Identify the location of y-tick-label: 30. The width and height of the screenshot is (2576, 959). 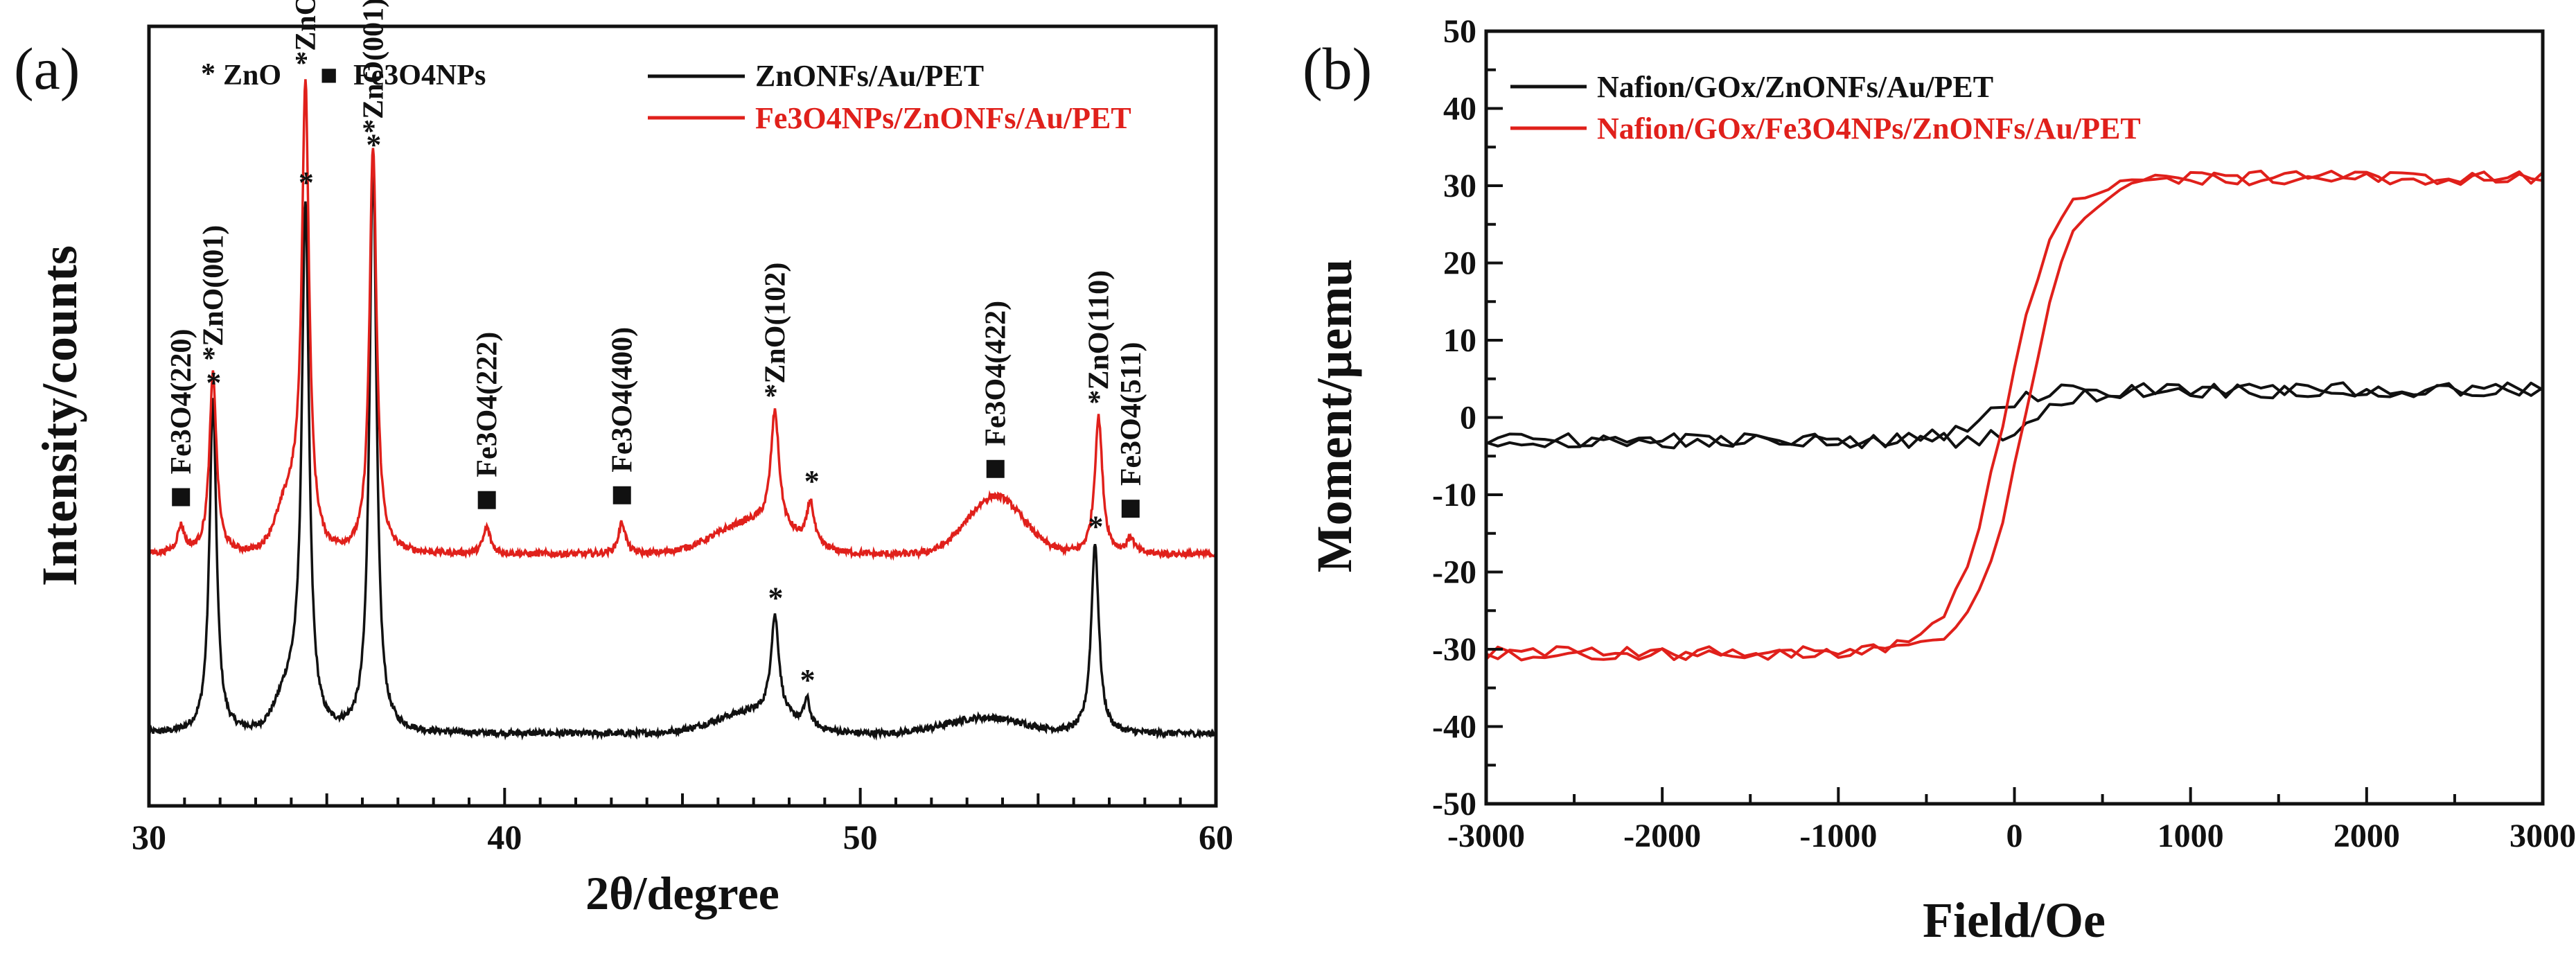
(1460, 186).